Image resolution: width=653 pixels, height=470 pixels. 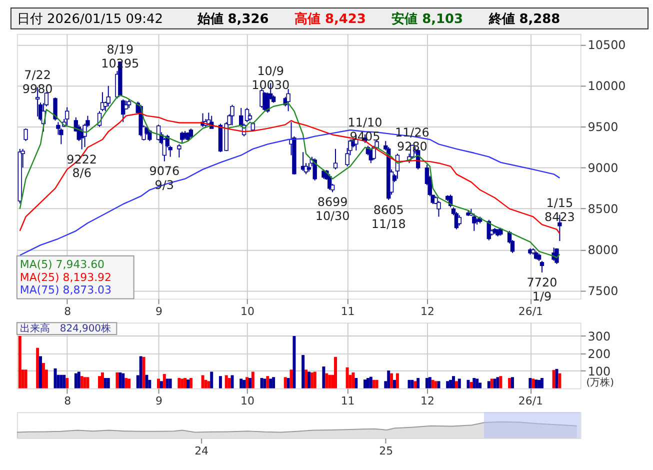 What do you see at coordinates (428, 18) in the screenshot?
I see `text: 安値 8,103` at bounding box center [428, 18].